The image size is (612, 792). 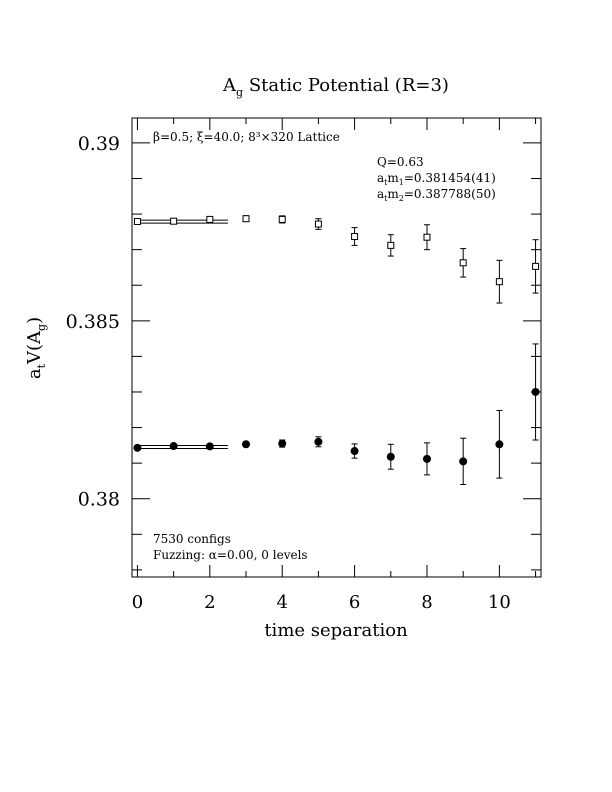 What do you see at coordinates (436, 179) in the screenshot?
I see `m1-annotation: atm1=0.381454(41)` at bounding box center [436, 179].